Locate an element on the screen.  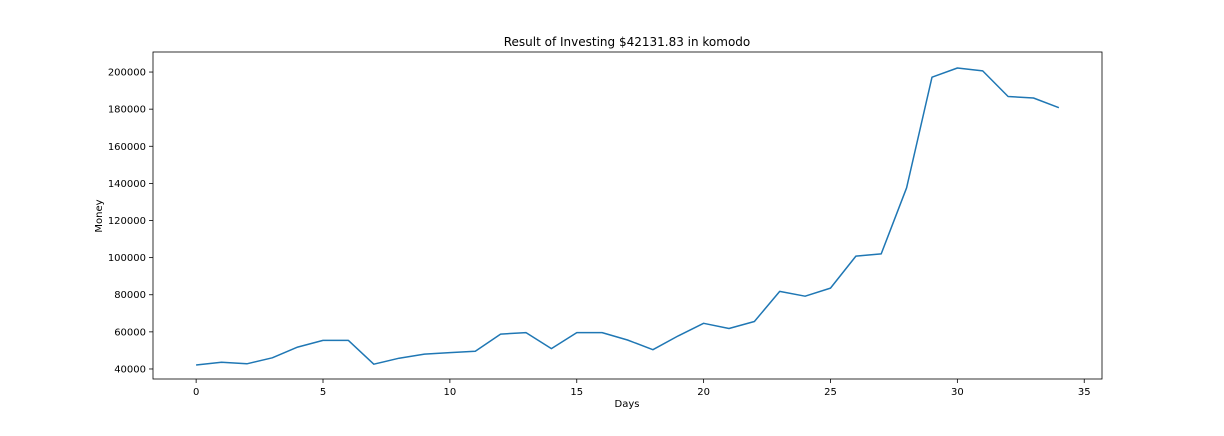
y-tick-label: 180000 is located at coordinates (127, 110).